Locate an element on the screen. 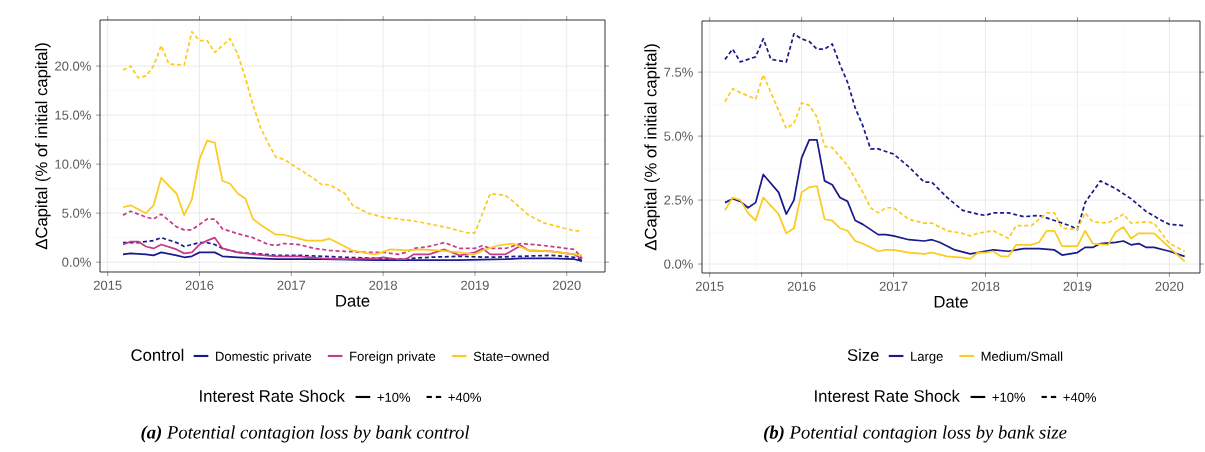 This screenshot has width=1205, height=452. text: (b) Potential contagion loss by bank size is located at coordinates (915, 434).